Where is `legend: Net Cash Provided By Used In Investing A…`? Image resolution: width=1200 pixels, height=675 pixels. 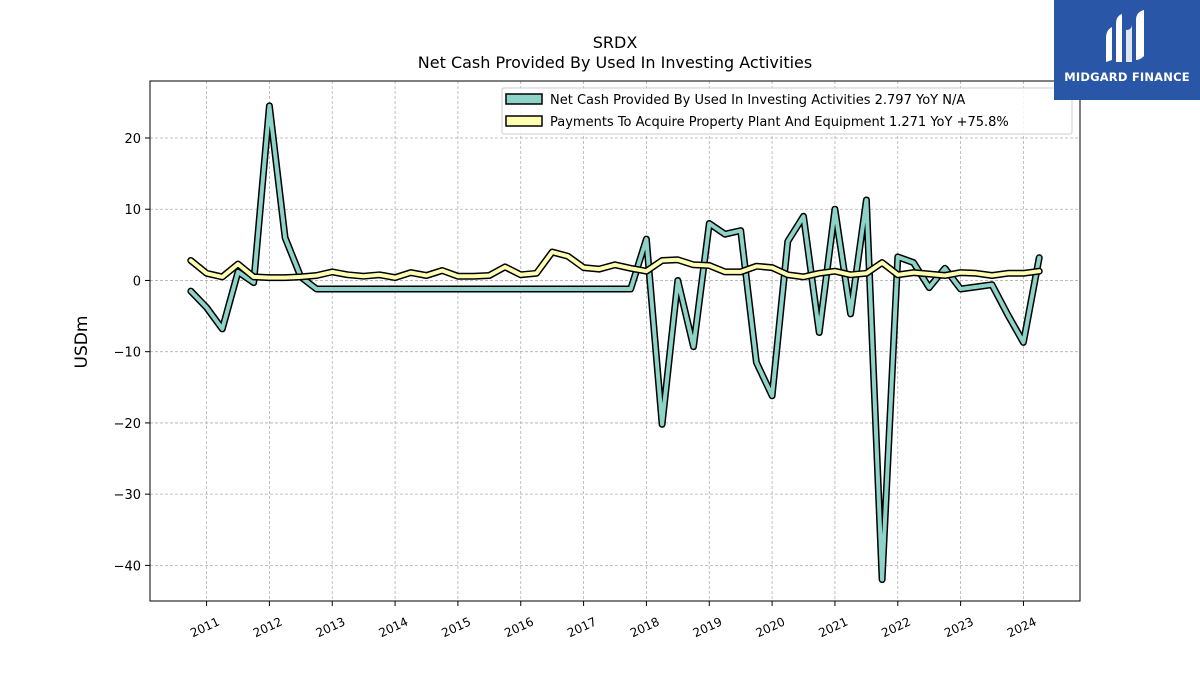
legend: Net Cash Provided By Used In Investing A… is located at coordinates (787, 111).